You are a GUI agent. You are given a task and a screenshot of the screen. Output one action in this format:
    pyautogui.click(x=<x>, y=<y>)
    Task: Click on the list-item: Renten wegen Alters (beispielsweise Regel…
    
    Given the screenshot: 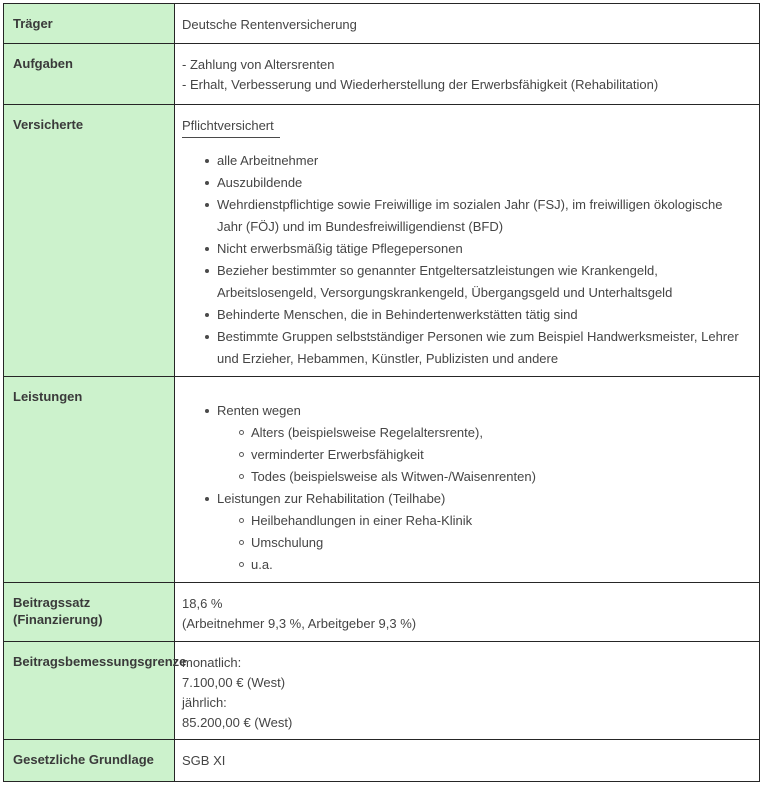 What is the action you would take?
    pyautogui.click(x=477, y=444)
    